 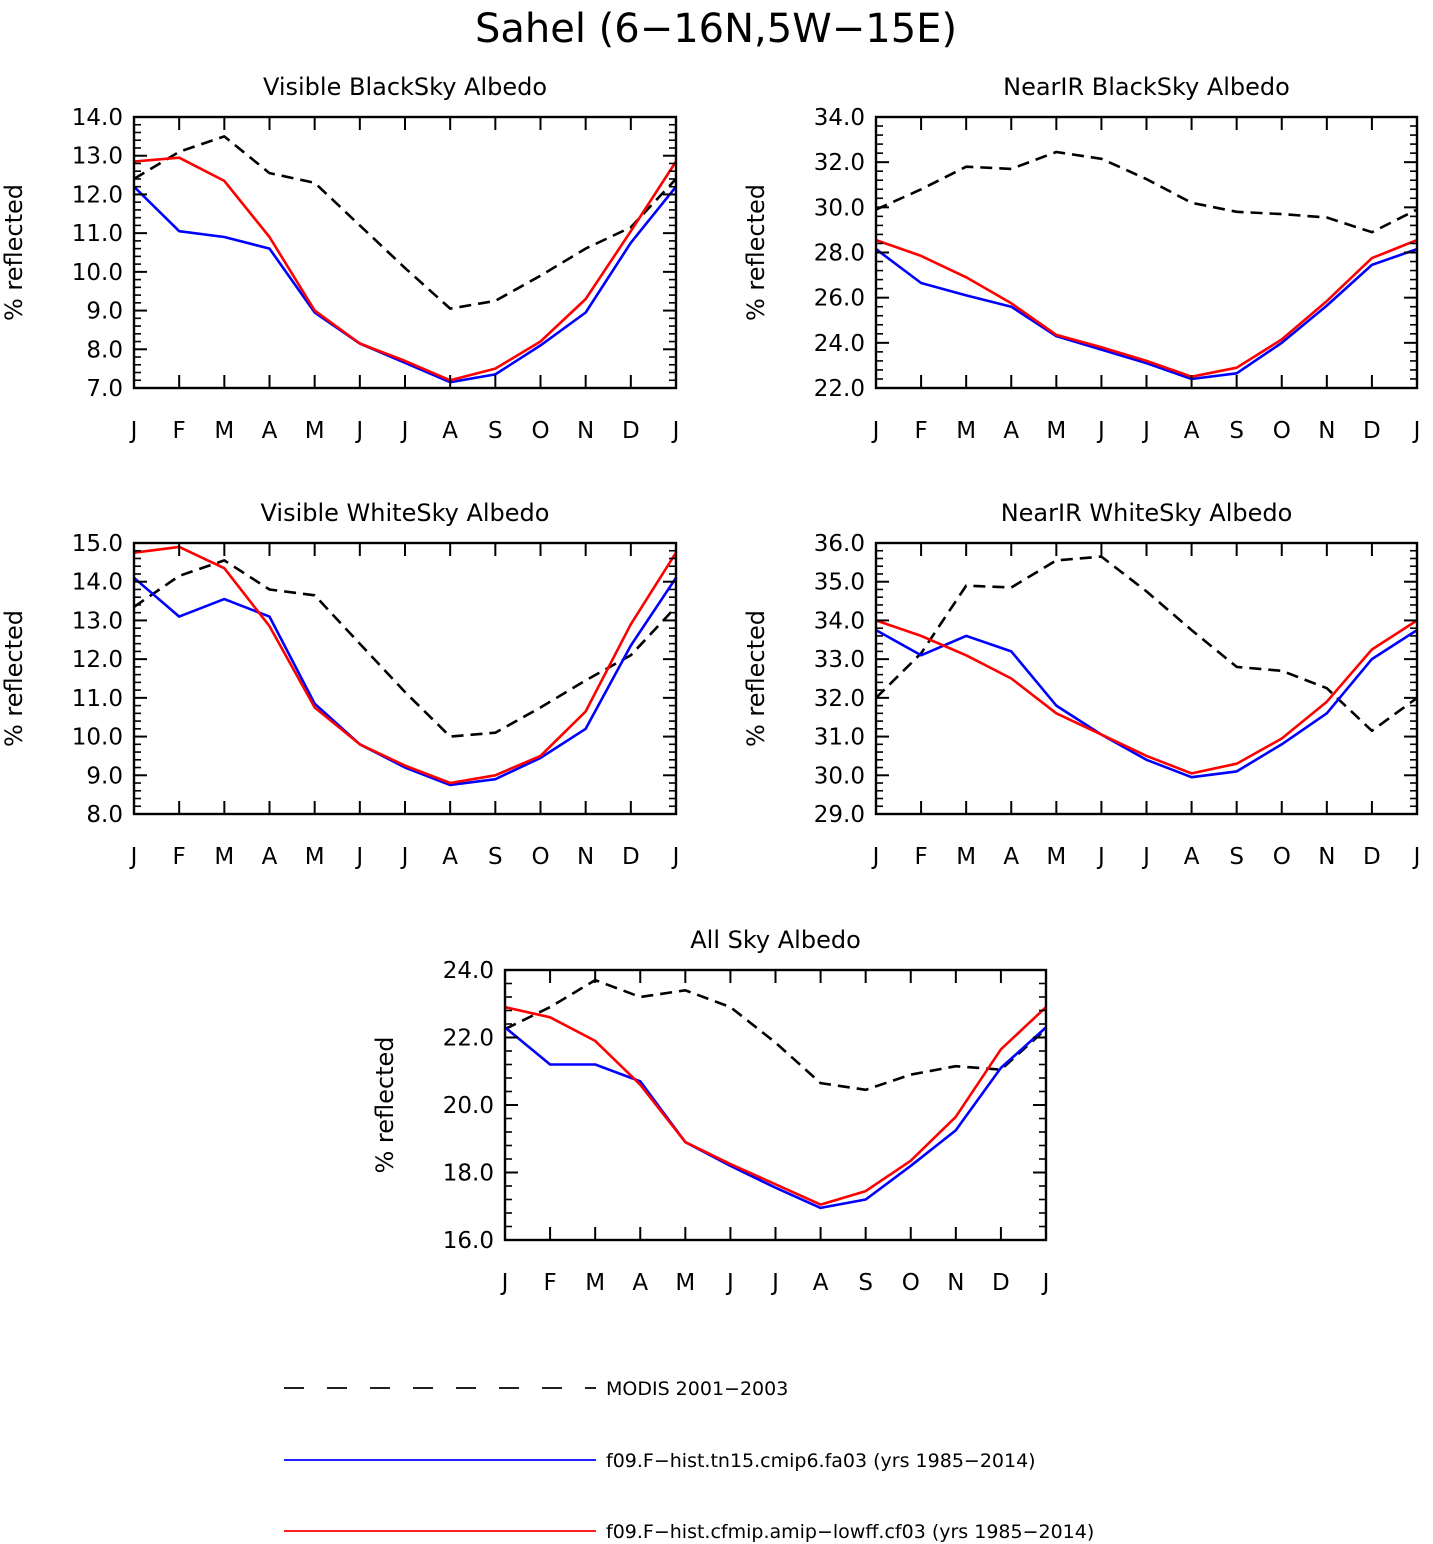 I want to click on panel-title: NearIR WhiteSky Albedo, so click(x=1147, y=513).